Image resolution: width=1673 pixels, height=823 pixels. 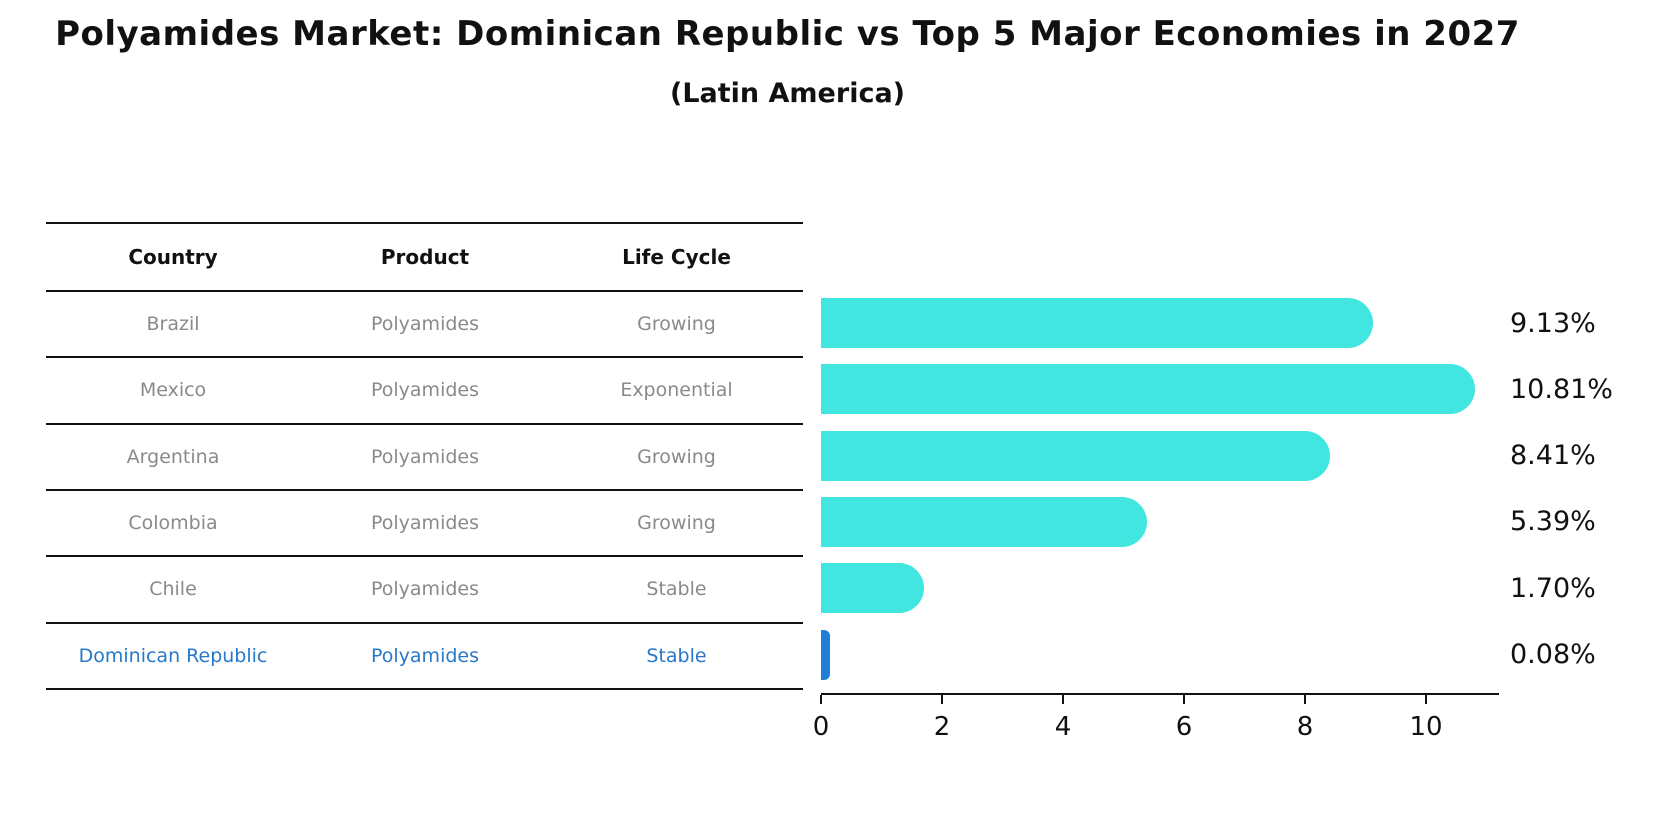 I want to click on table-row: Colombia Polyamides Growing, so click(x=424, y=521).